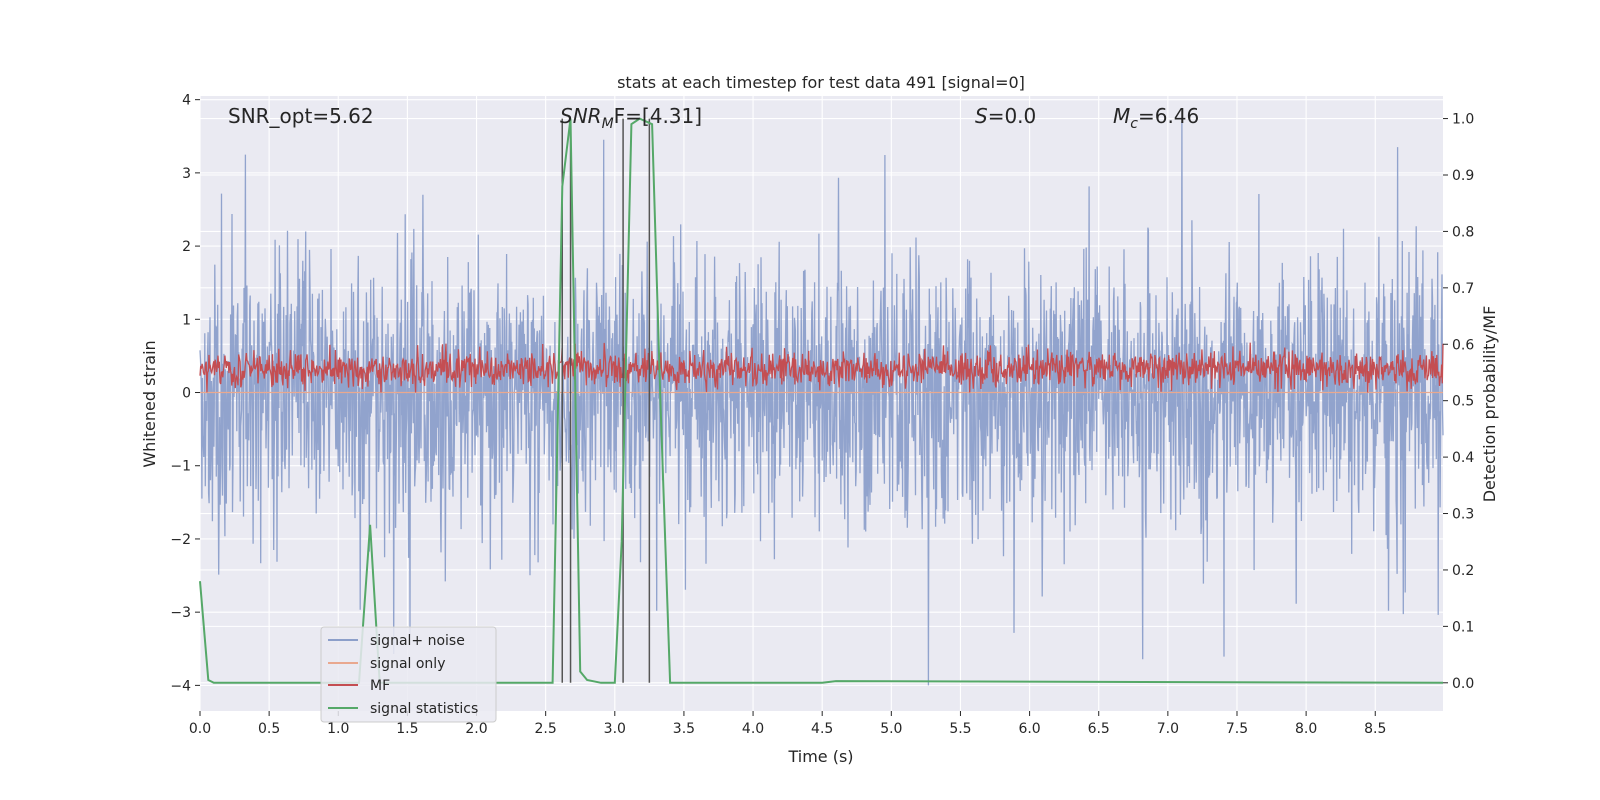 Image resolution: width=1600 pixels, height=800 pixels. I want to click on y2-tick-label: 0.0, so click(1463, 684).